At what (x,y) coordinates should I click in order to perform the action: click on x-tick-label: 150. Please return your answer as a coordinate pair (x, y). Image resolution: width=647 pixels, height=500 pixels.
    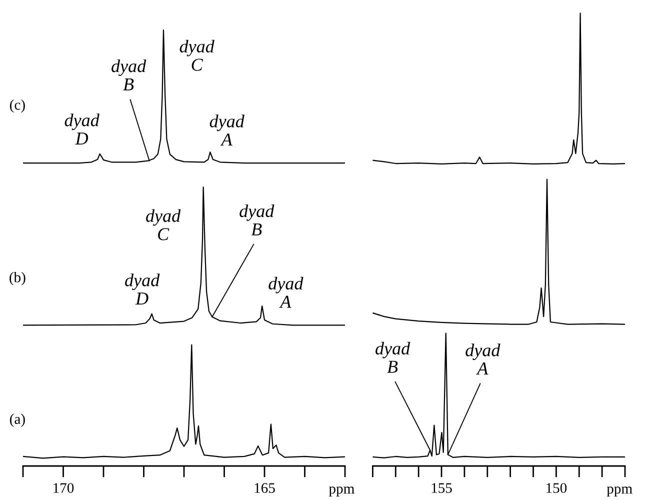
    Looking at the image, I should click on (556, 488).